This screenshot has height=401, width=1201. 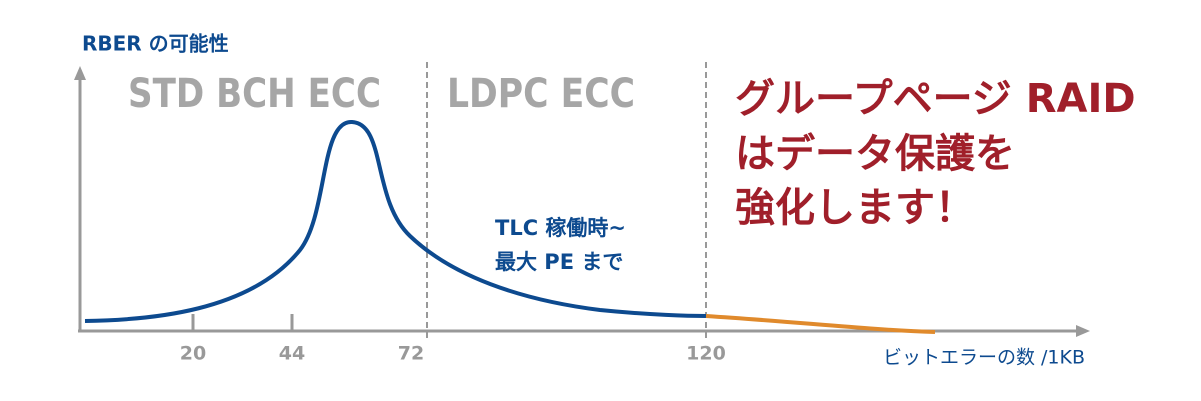 What do you see at coordinates (560, 228) in the screenshot?
I see `annotation: TLC 稼働時~` at bounding box center [560, 228].